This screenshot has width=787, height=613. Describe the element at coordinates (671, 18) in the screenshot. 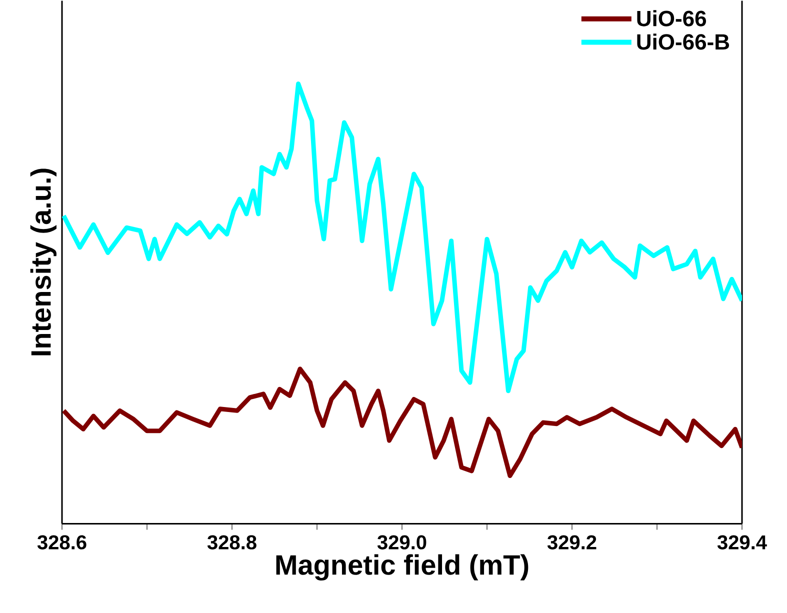

I see `legend-label: UiO-66` at that location.